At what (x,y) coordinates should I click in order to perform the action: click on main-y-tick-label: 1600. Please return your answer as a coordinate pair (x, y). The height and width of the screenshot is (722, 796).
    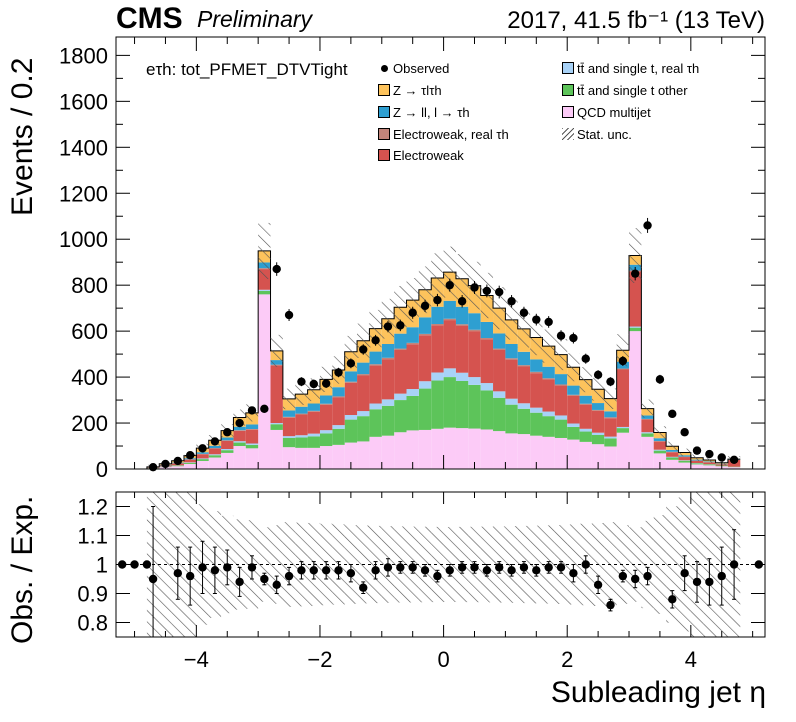
    Looking at the image, I should click on (83, 101).